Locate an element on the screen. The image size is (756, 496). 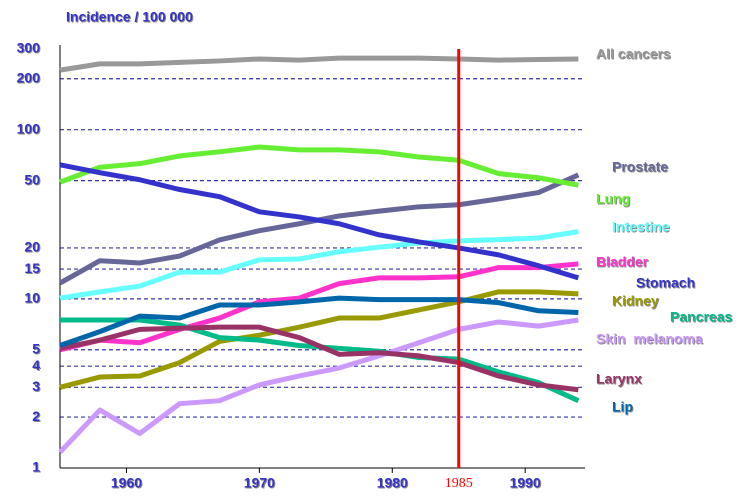
series-label: Prostate is located at coordinates (640, 167).